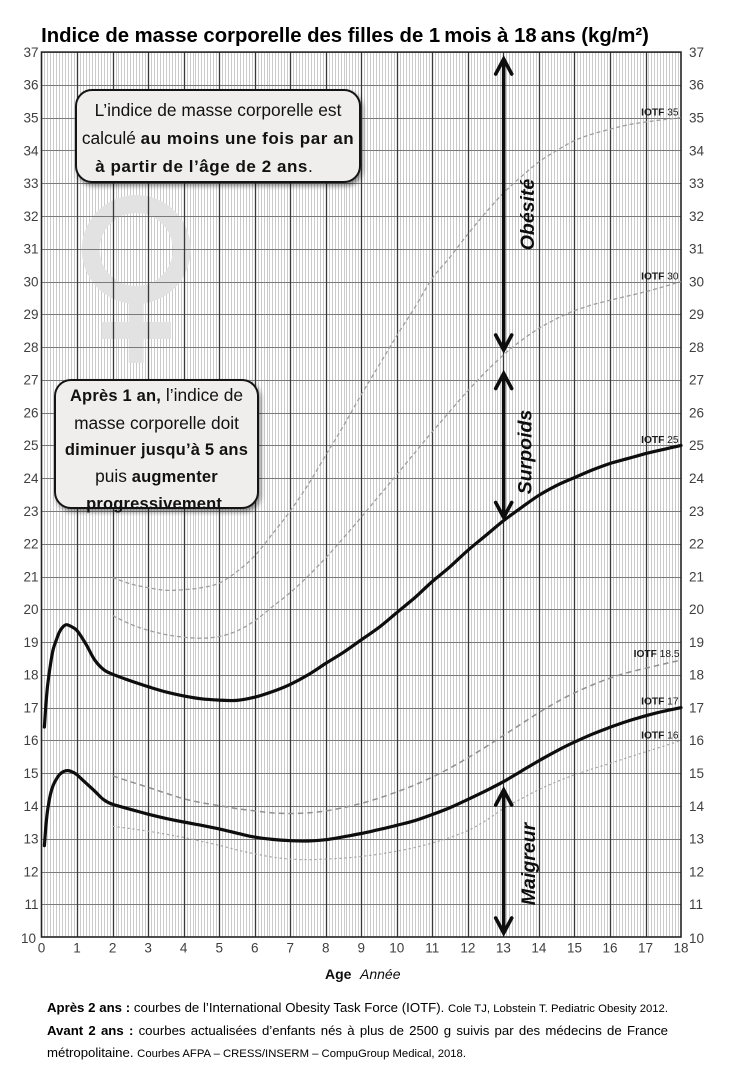  Describe the element at coordinates (380, 974) in the screenshot. I see `svg-text: Année` at that location.